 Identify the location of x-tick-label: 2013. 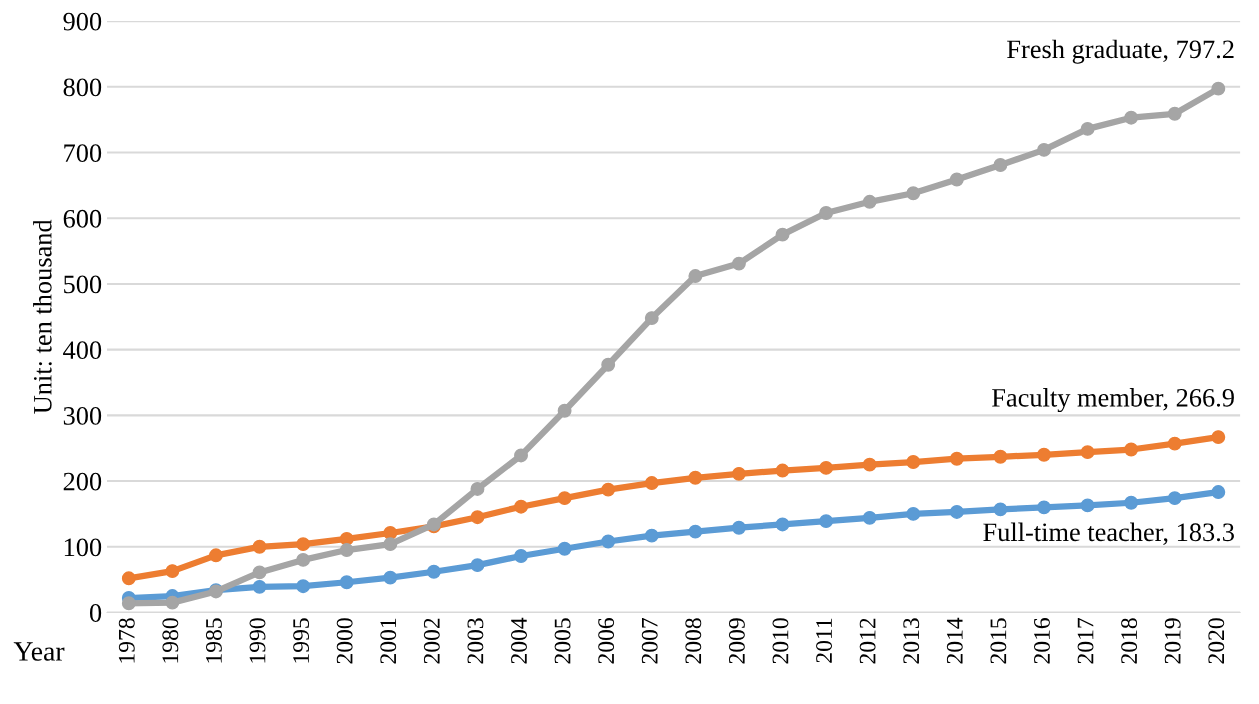
(911, 641).